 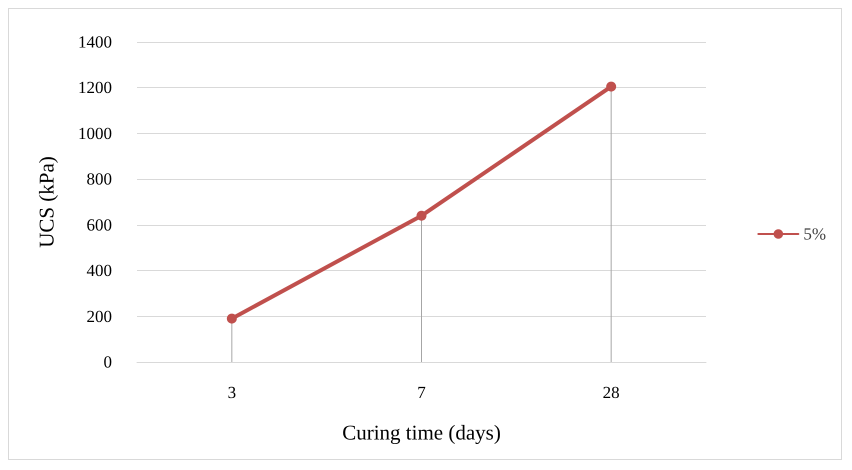 I want to click on y-tick-label: 800, so click(x=99, y=179).